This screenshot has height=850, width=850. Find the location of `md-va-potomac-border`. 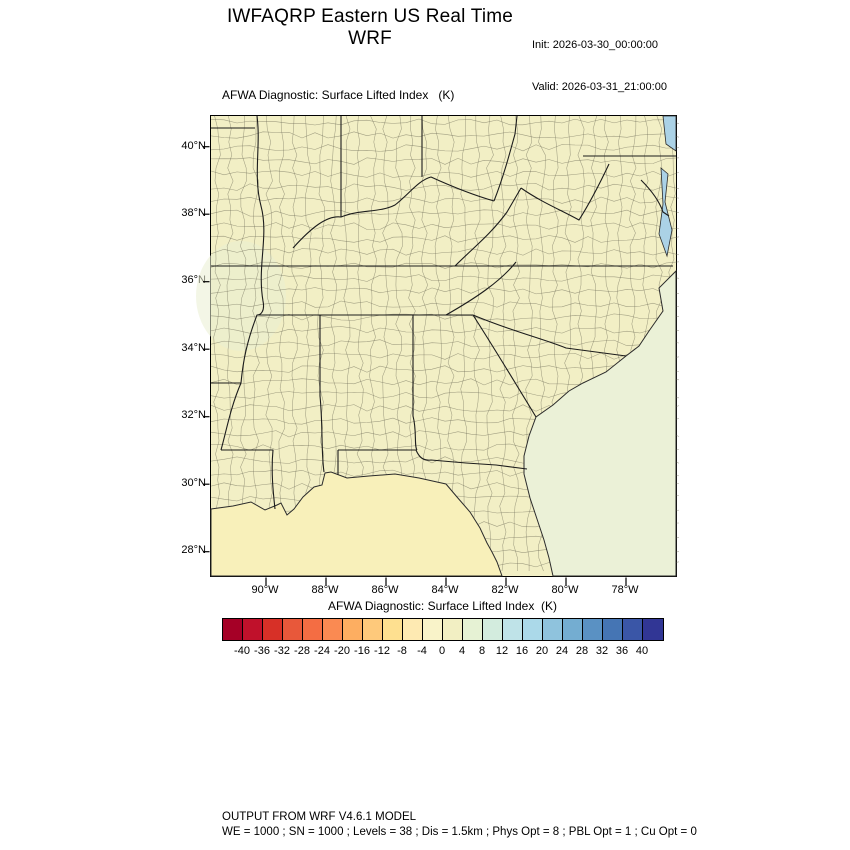

md-va-potomac-border is located at coordinates (655, 198).